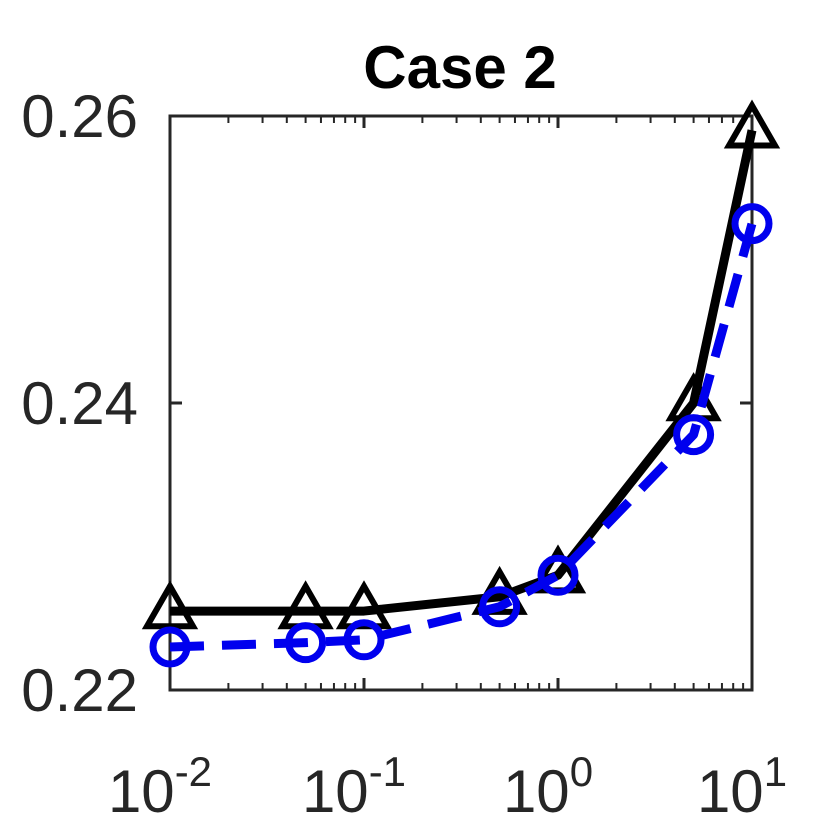 This screenshot has height=830, width=830. I want to click on y-tick-label: 0.22, so click(79, 690).